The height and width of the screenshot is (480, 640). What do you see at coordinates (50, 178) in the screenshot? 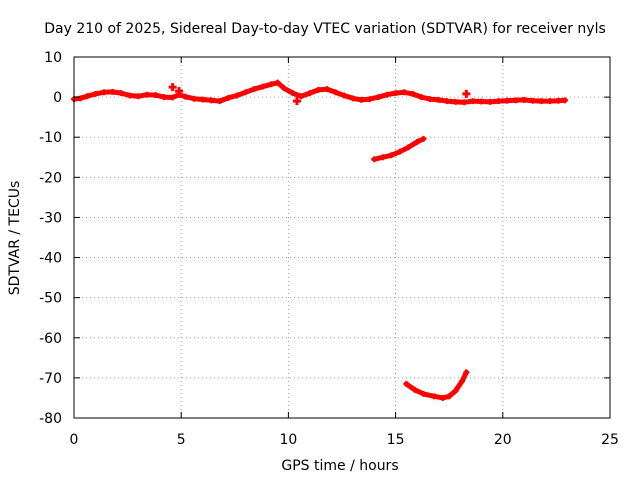
I see `y-tick-label: -20` at bounding box center [50, 178].